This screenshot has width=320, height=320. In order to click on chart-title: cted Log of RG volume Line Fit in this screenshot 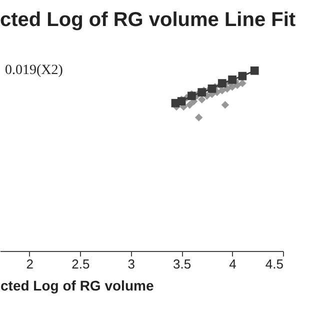, I will do `click(148, 20)`.